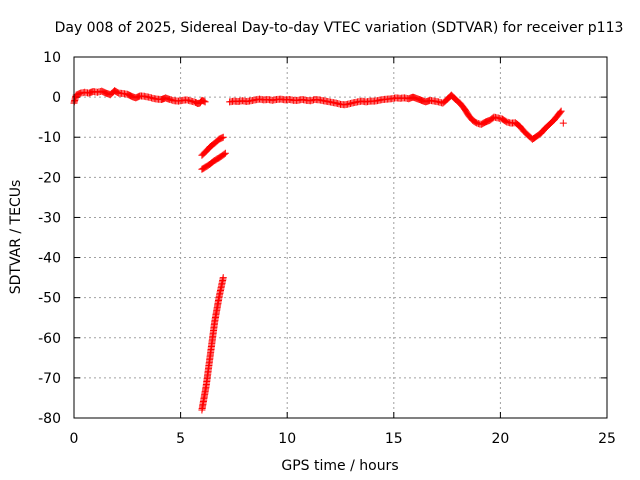  What do you see at coordinates (49, 339) in the screenshot?
I see `y-tick-label: -60` at bounding box center [49, 339].